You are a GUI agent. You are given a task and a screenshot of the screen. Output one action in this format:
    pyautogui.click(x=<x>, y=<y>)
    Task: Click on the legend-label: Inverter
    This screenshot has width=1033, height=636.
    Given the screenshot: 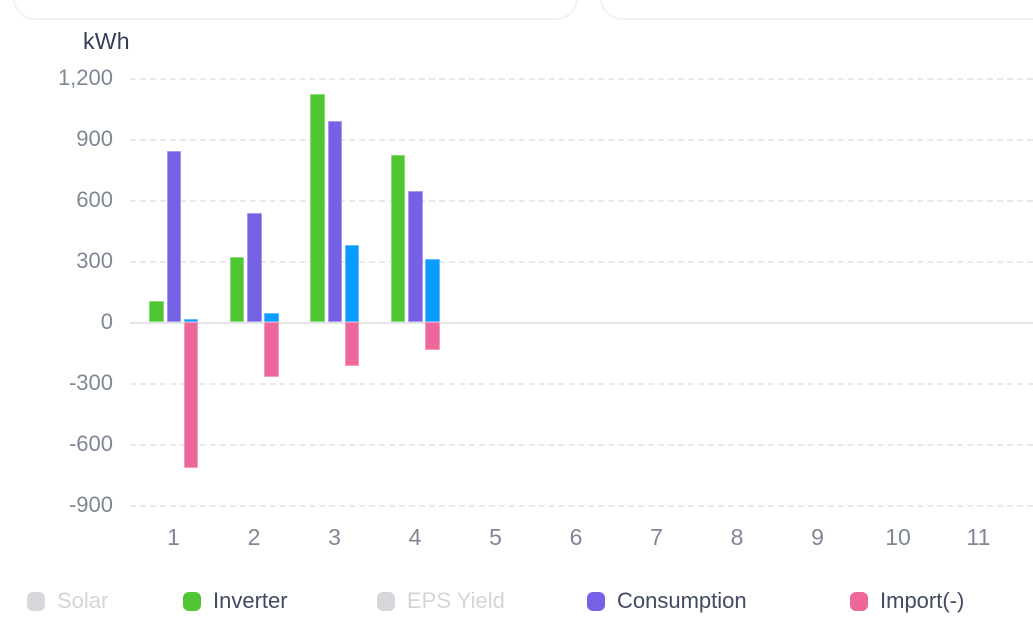 What is the action you would take?
    pyautogui.click(x=250, y=600)
    